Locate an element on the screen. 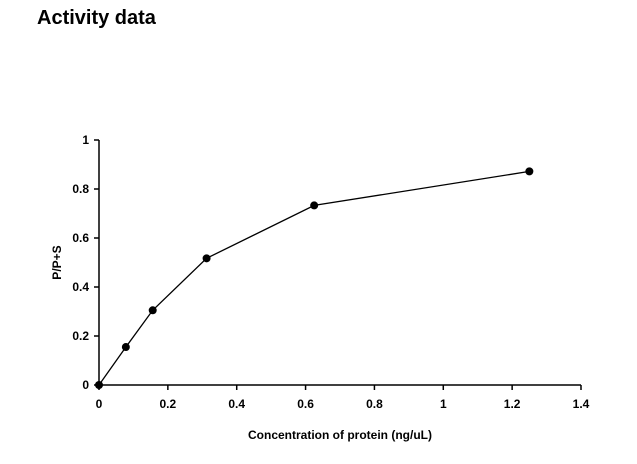 This screenshot has width=637, height=464. x-tick-label: 0.4 is located at coordinates (236, 404).